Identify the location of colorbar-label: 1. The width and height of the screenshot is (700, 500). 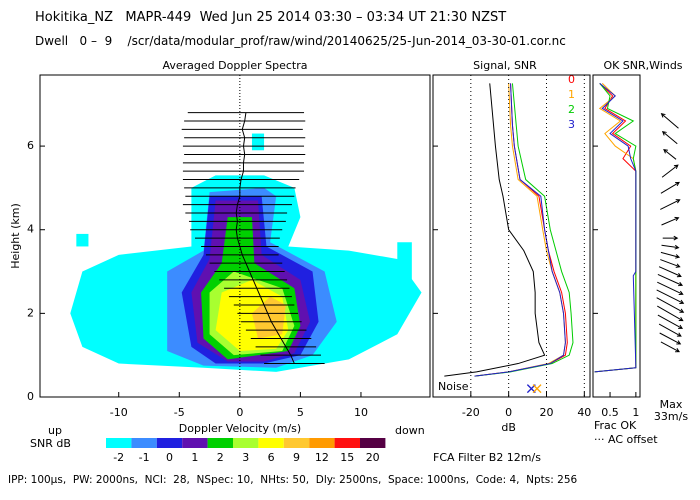
(194, 457).